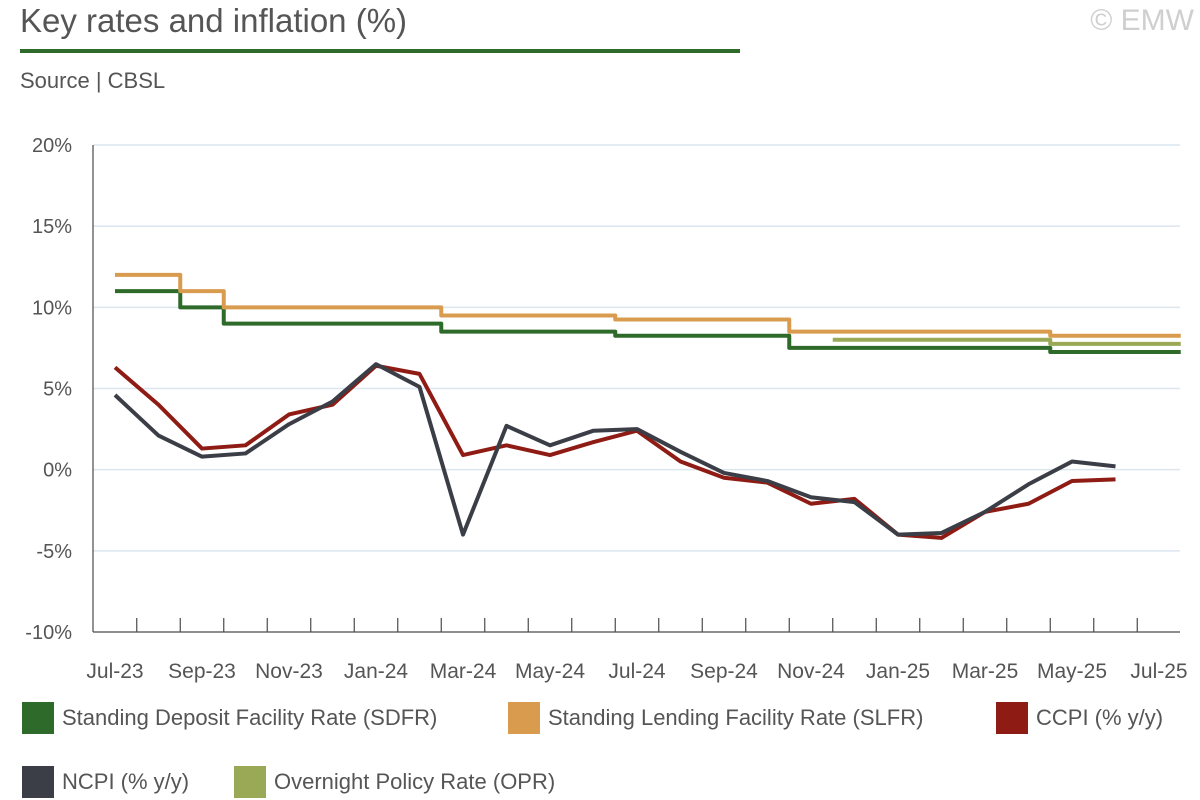 The height and width of the screenshot is (800, 1200). Describe the element at coordinates (415, 781) in the screenshot. I see `legend-label-opr: Overnight Policy Rate (OPR)` at that location.